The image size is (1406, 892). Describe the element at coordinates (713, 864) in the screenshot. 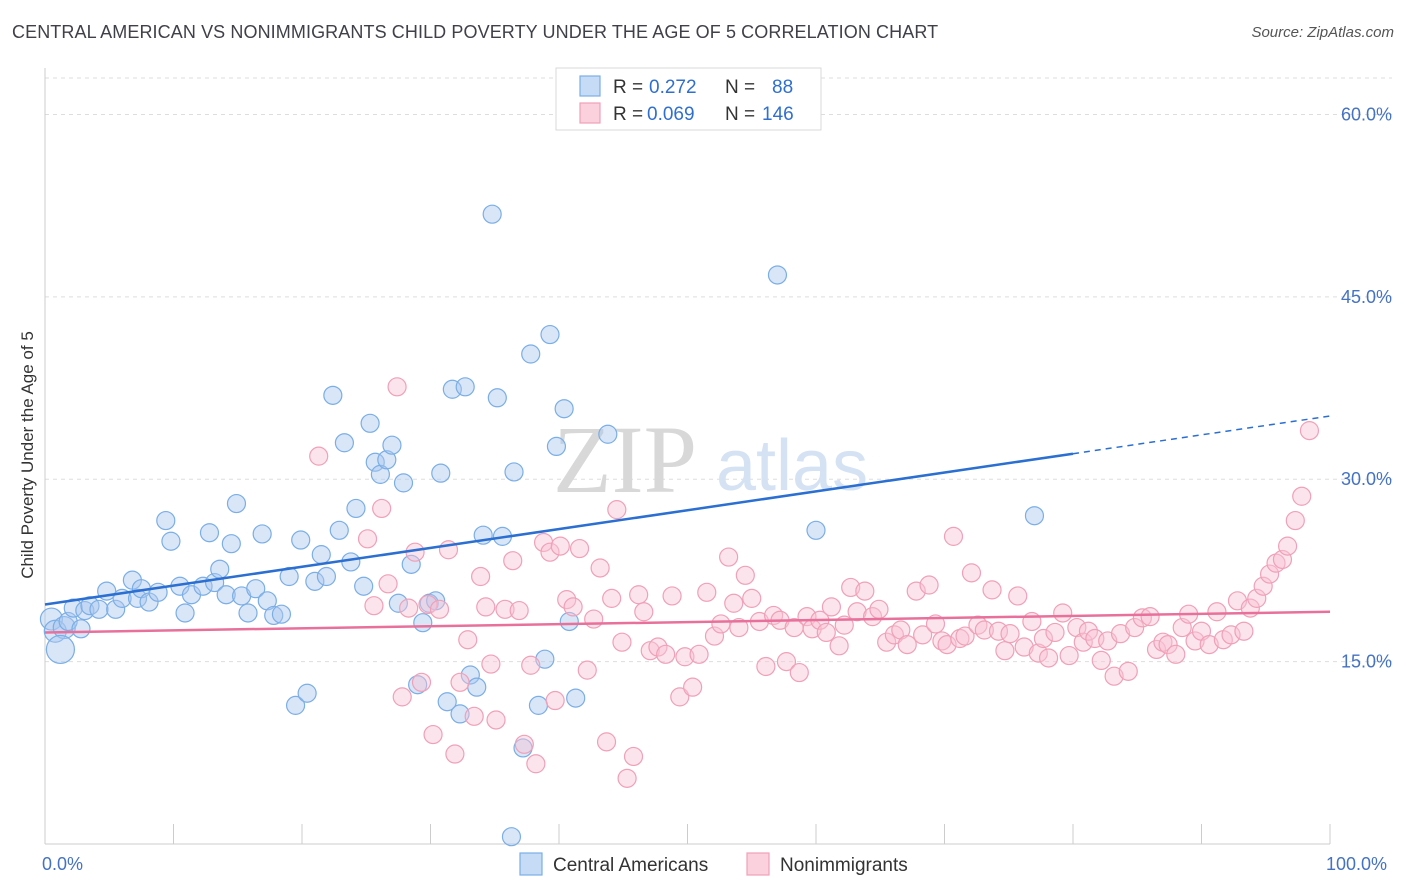

I see `bottom-legend: Central Americans Nonimmigrants` at that location.